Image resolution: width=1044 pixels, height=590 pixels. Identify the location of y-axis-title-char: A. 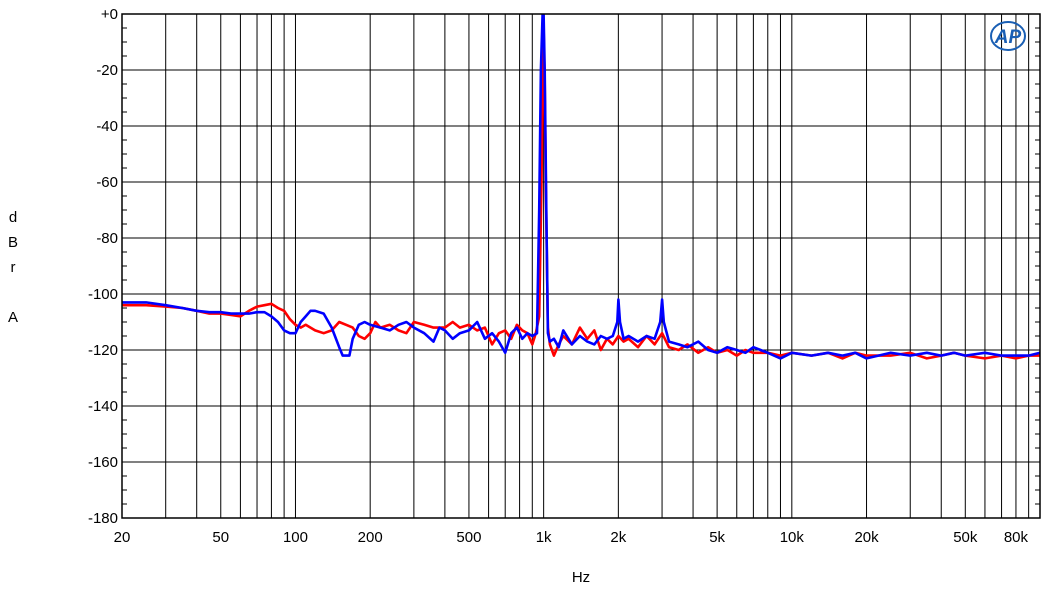
(13, 317).